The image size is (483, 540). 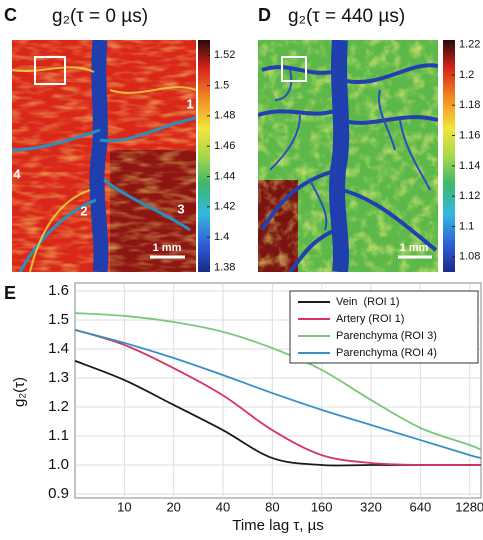 I want to click on x-tick-label: 20, so click(x=173, y=506).